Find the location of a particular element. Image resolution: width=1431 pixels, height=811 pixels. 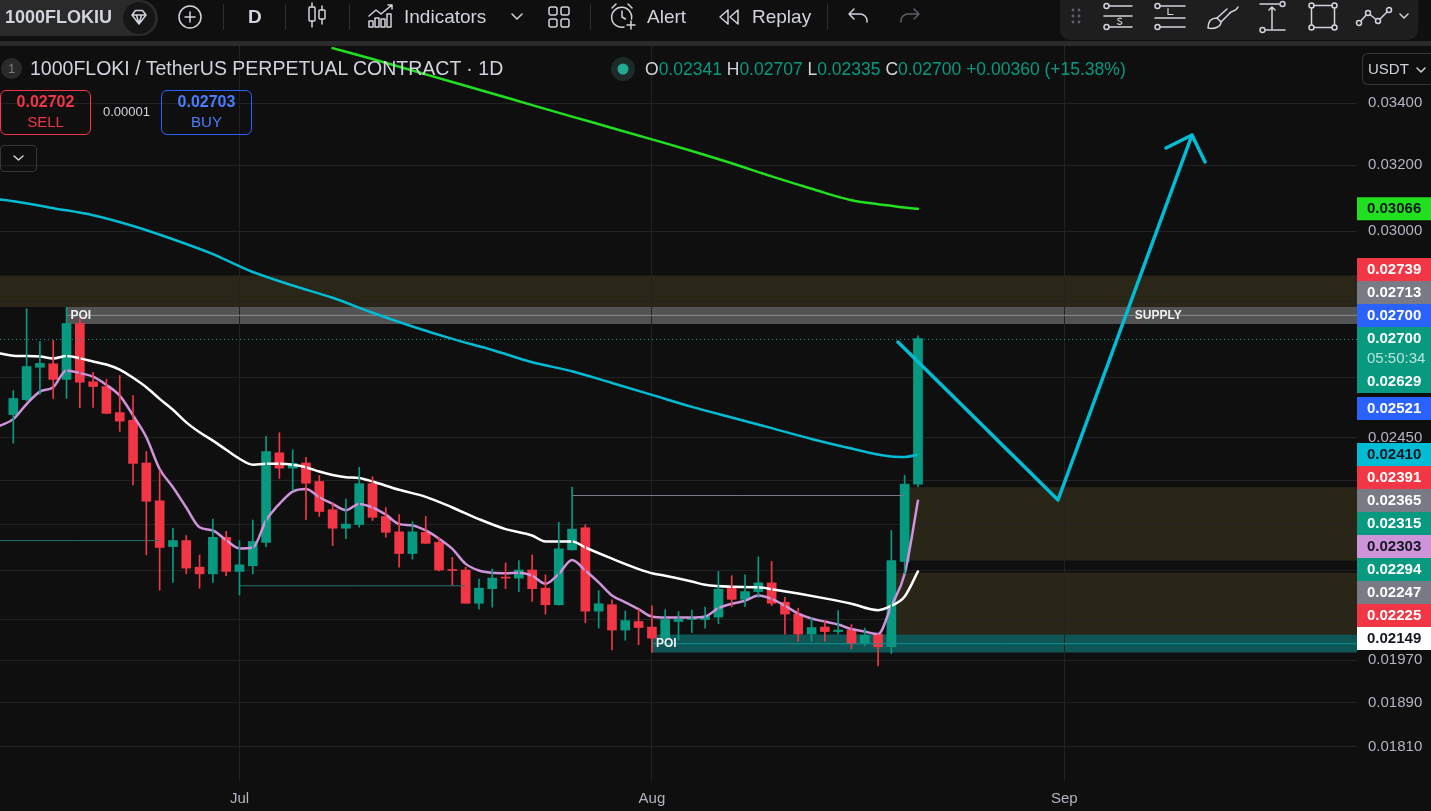

text: Indicators is located at coordinates (445, 17).